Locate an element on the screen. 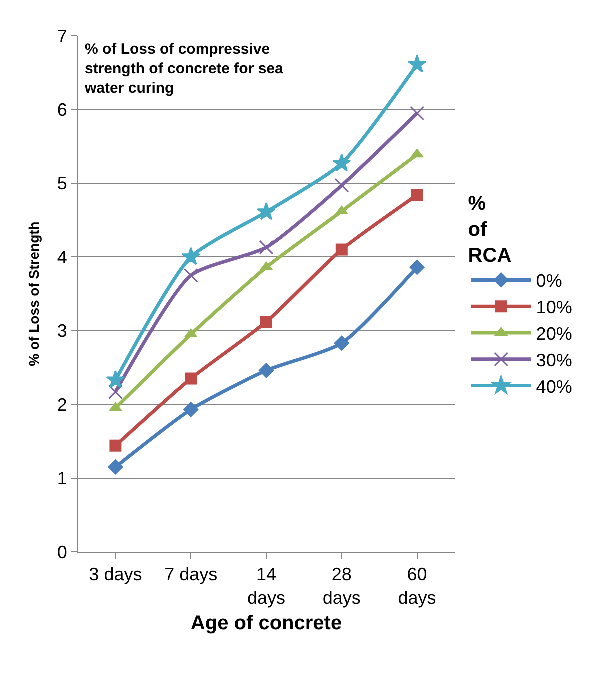 Image resolution: width=598 pixels, height=677 pixels. y-tick-label: 2 is located at coordinates (62, 404).